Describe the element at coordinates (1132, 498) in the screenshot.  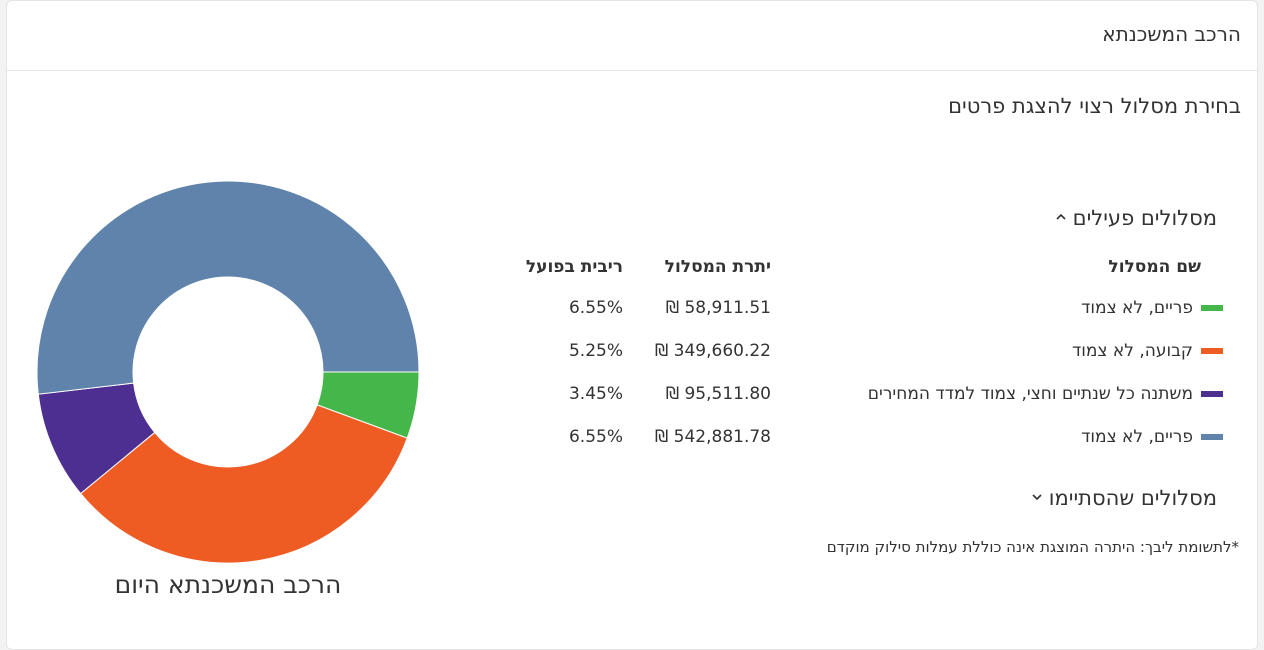
I see `ended-tracks-label: מסלולים שהסתיימו` at that location.